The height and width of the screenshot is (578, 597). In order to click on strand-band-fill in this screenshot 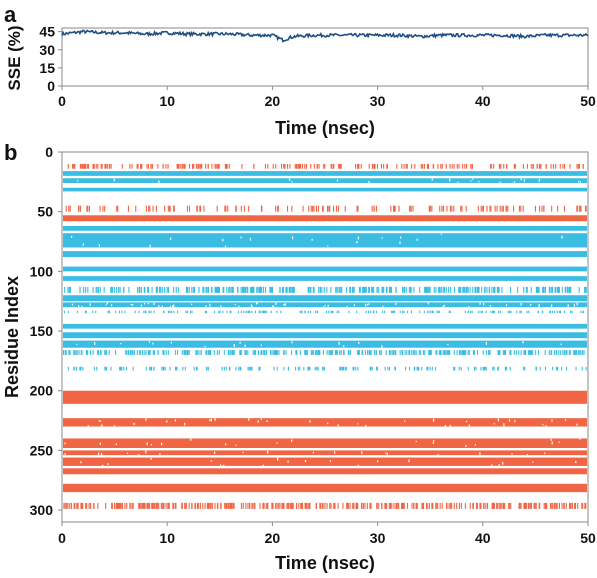, I will do `click(325, 269)`.